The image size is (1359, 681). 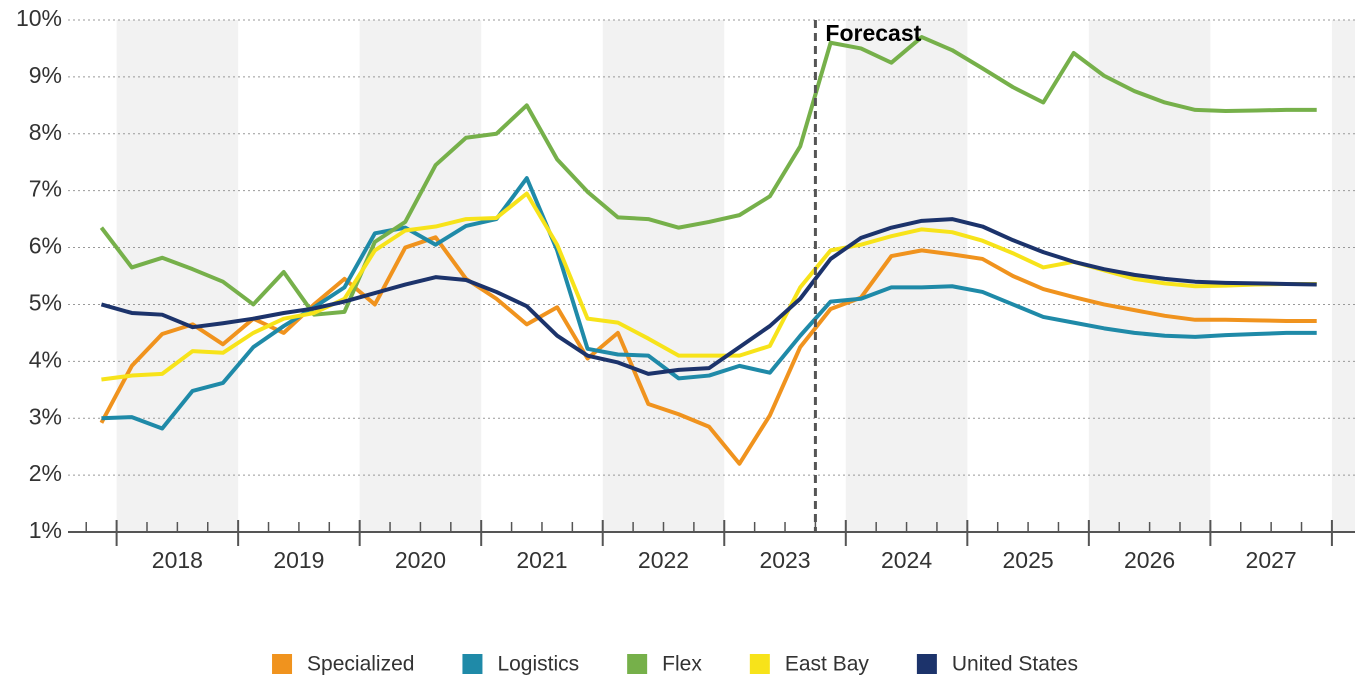 I want to click on x-tick-label: 2019, so click(x=298, y=560).